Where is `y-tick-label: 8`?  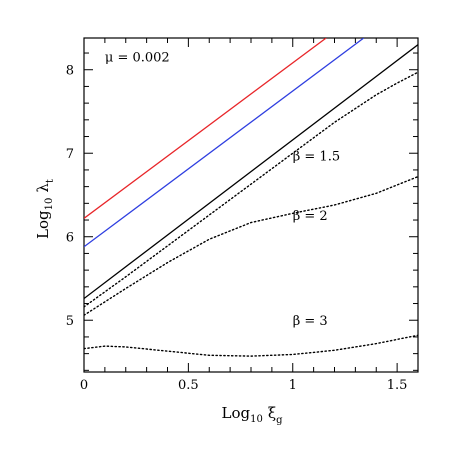 y-tick-label: 8 is located at coordinates (70, 71).